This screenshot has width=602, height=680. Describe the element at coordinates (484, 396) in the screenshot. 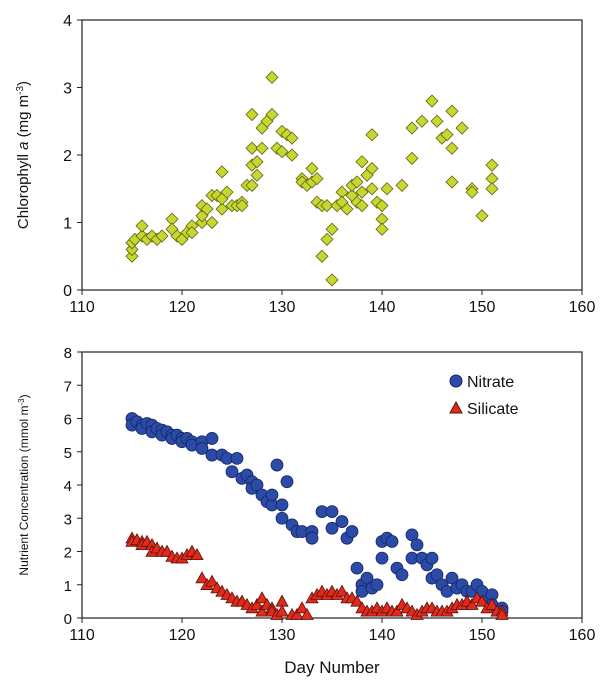

I see `legend: Nitrate Silicate` at that location.